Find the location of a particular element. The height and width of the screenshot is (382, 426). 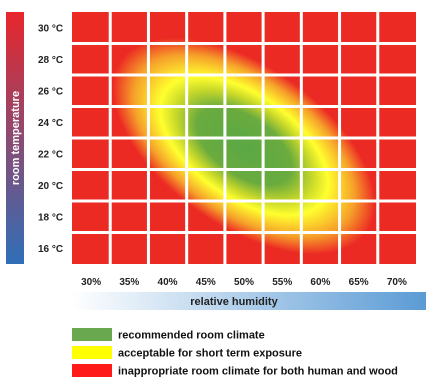

x-tick-label: 35% is located at coordinates (129, 282).